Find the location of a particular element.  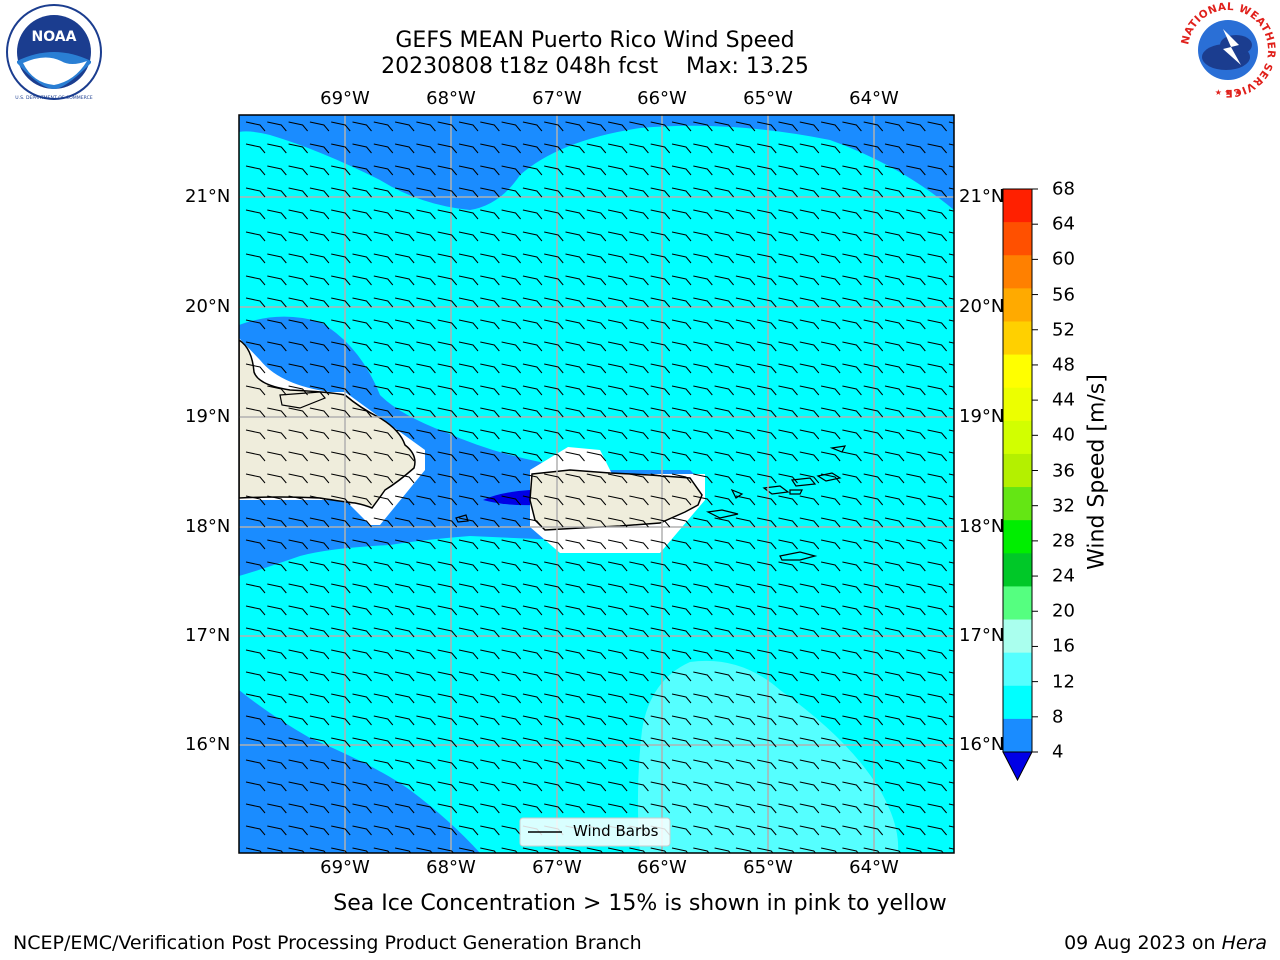

noaa-logo-text: NOAA is located at coordinates (54, 37).